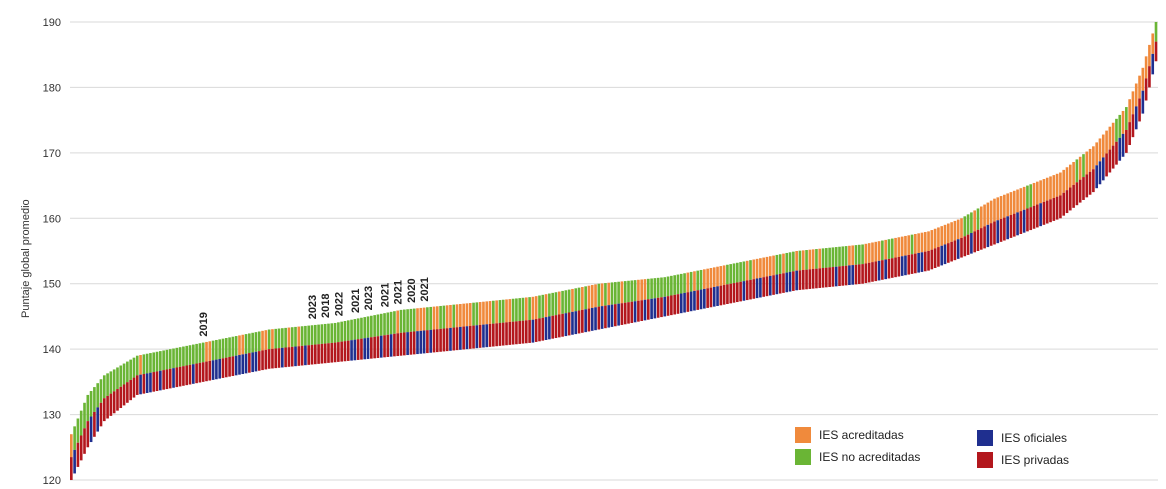  I want to click on year-annotation: 2021, so click(356, 301).